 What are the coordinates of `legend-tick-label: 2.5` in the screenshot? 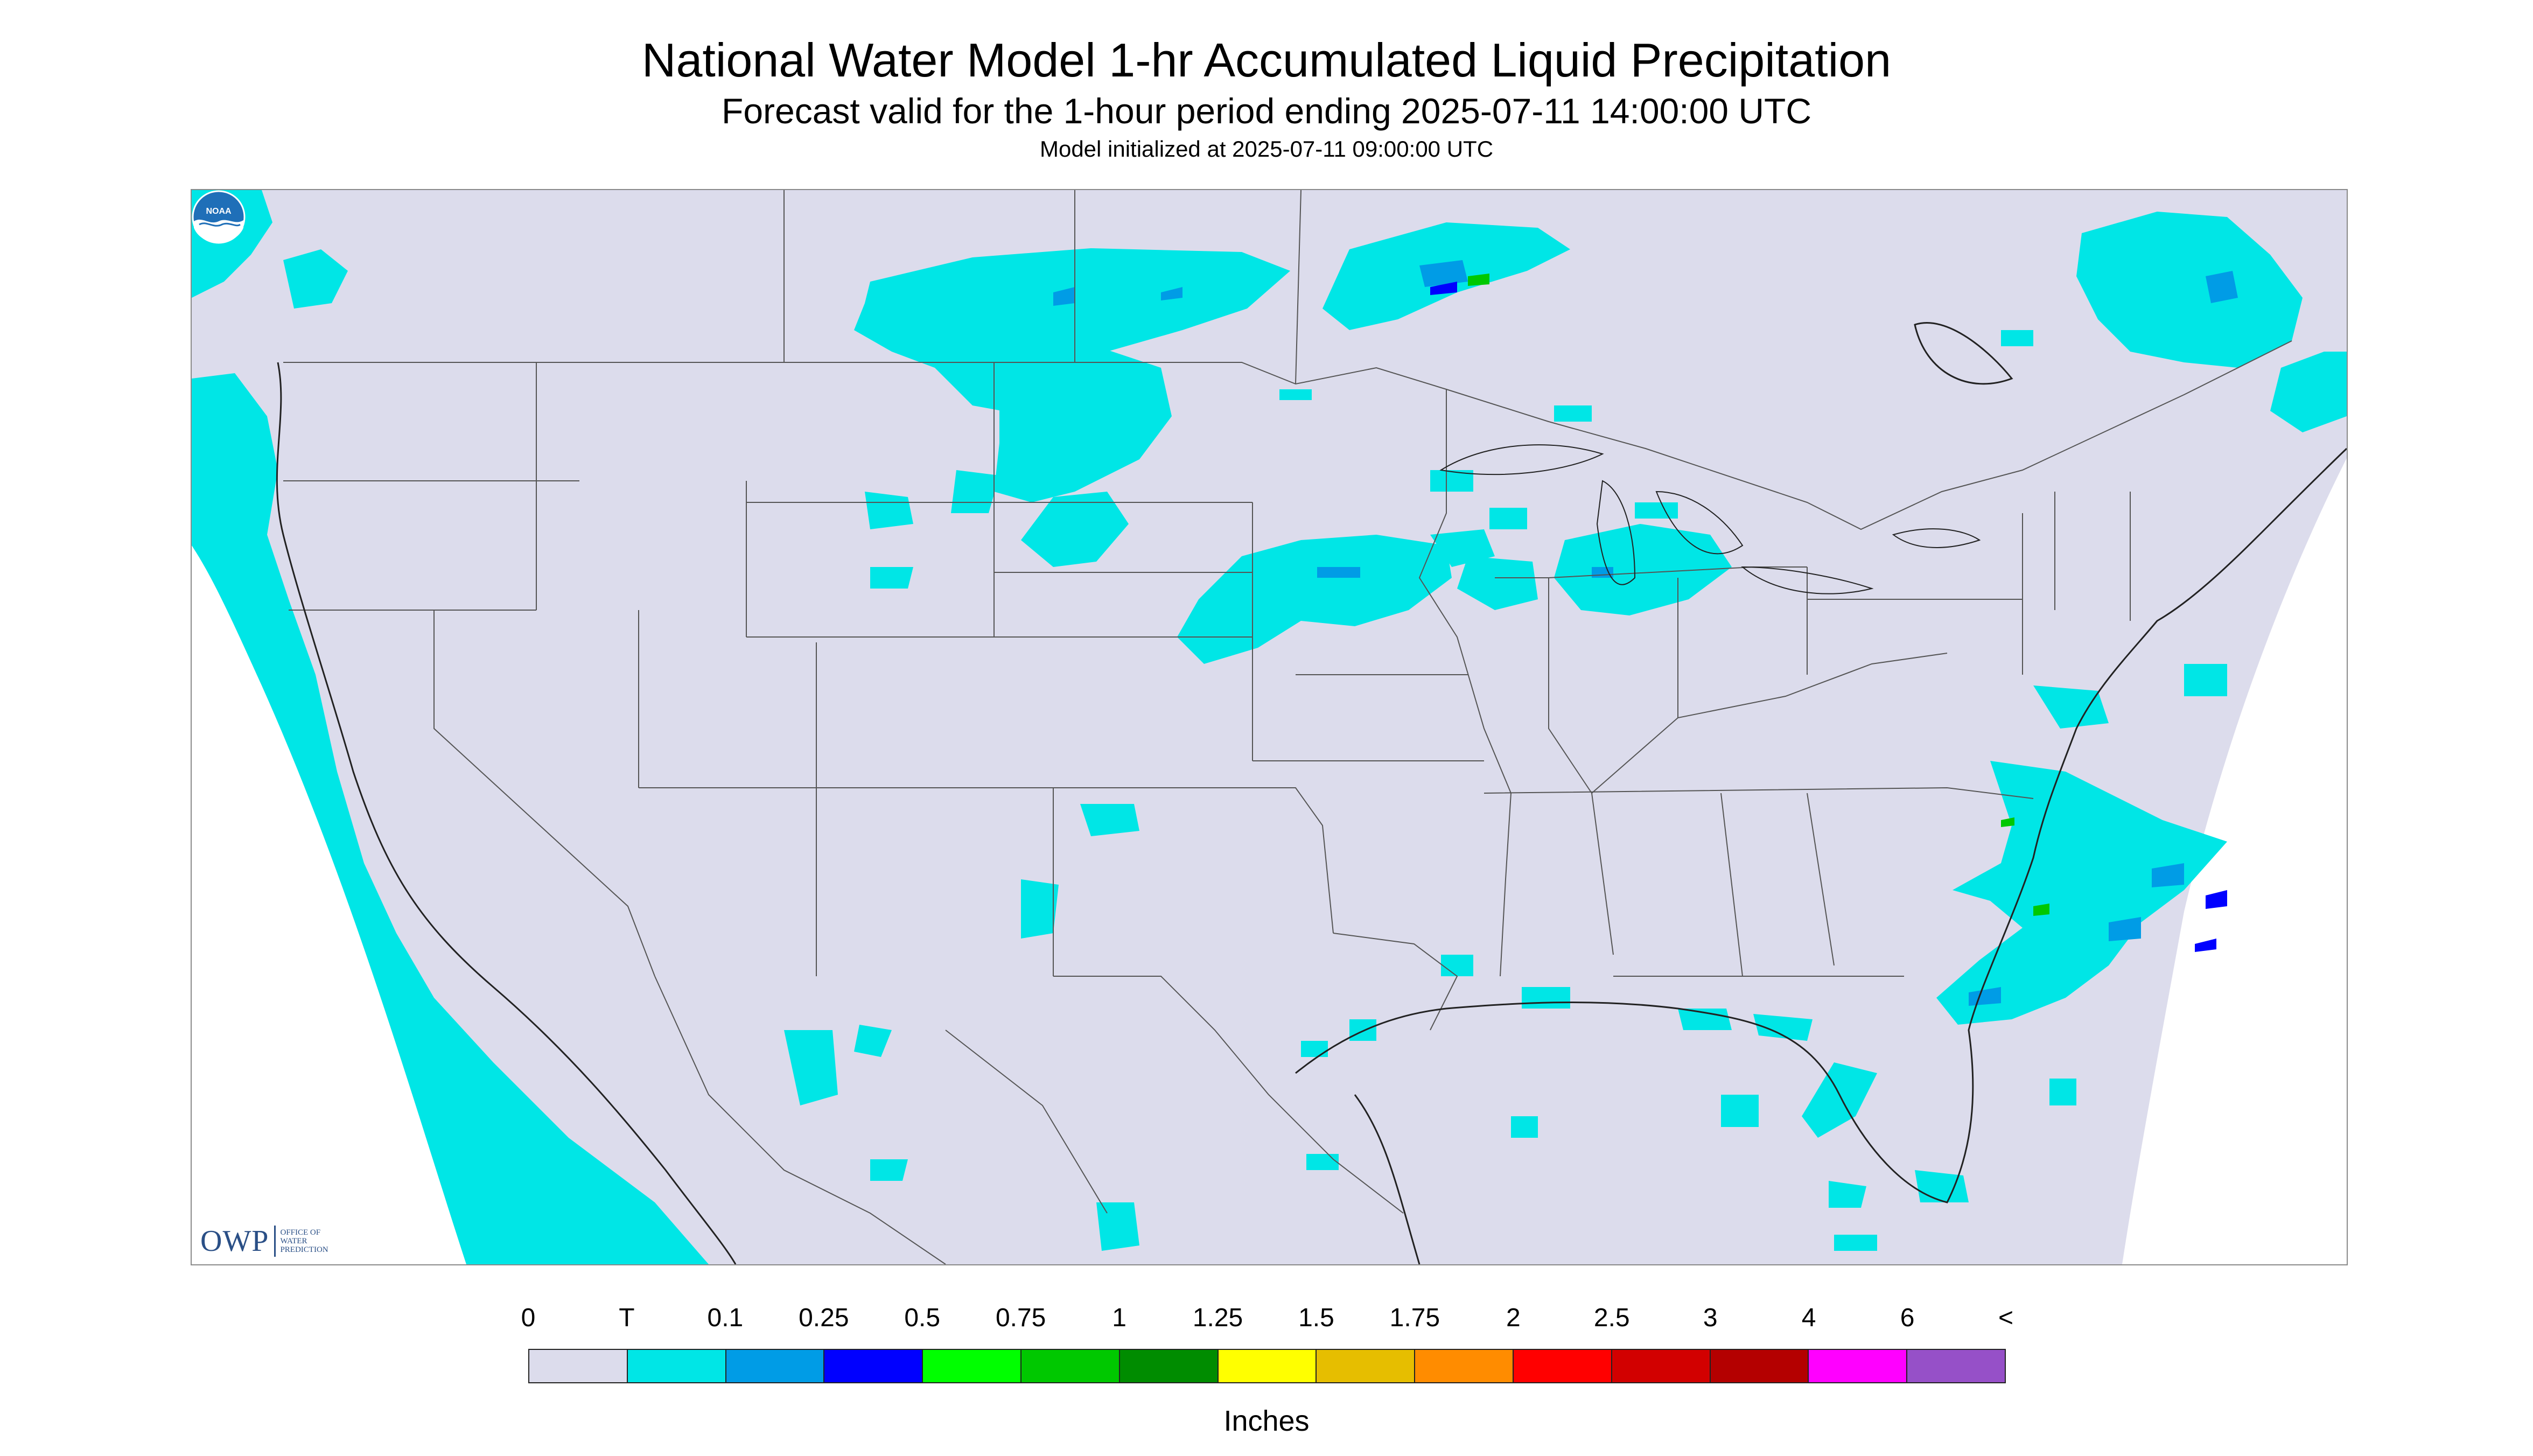 It's located at (1611, 1318).